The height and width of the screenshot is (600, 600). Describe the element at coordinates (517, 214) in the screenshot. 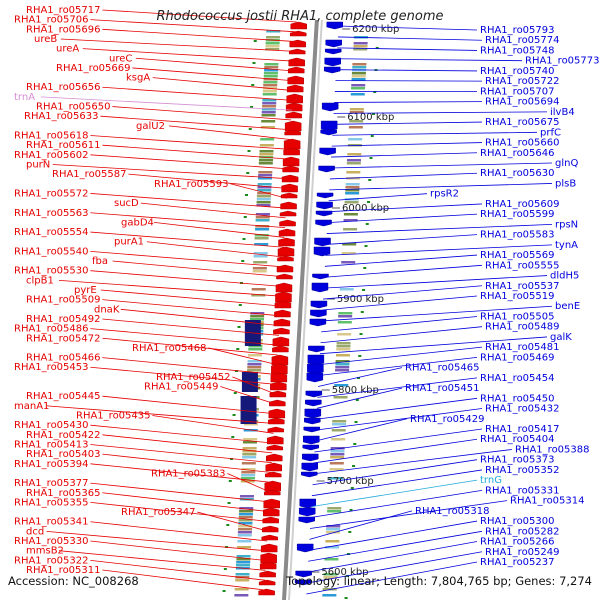

I see `gene-label-right: RHA1_ro05599` at that location.